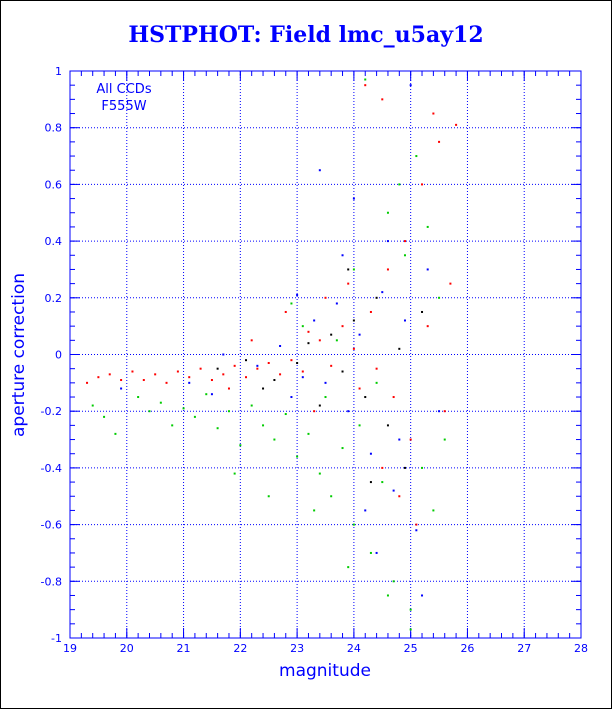 The height and width of the screenshot is (709, 612). What do you see at coordinates (70, 648) in the screenshot?
I see `x-tick-label: 19` at bounding box center [70, 648].